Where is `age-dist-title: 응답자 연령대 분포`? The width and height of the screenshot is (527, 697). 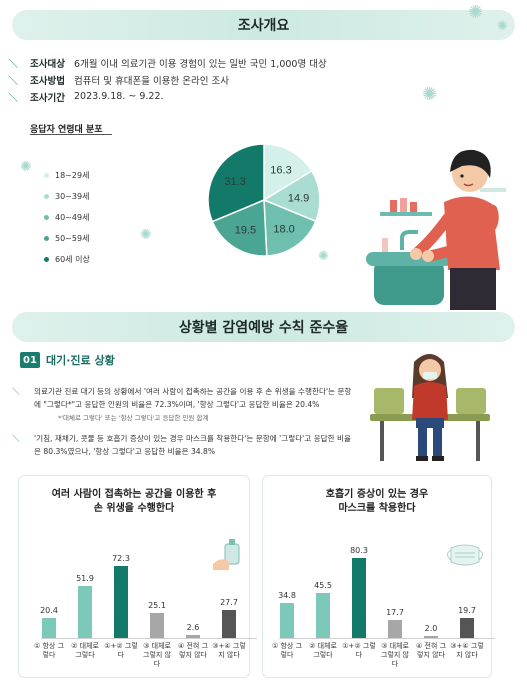
age-dist-title: 응답자 연령대 분포 is located at coordinates (66, 130).